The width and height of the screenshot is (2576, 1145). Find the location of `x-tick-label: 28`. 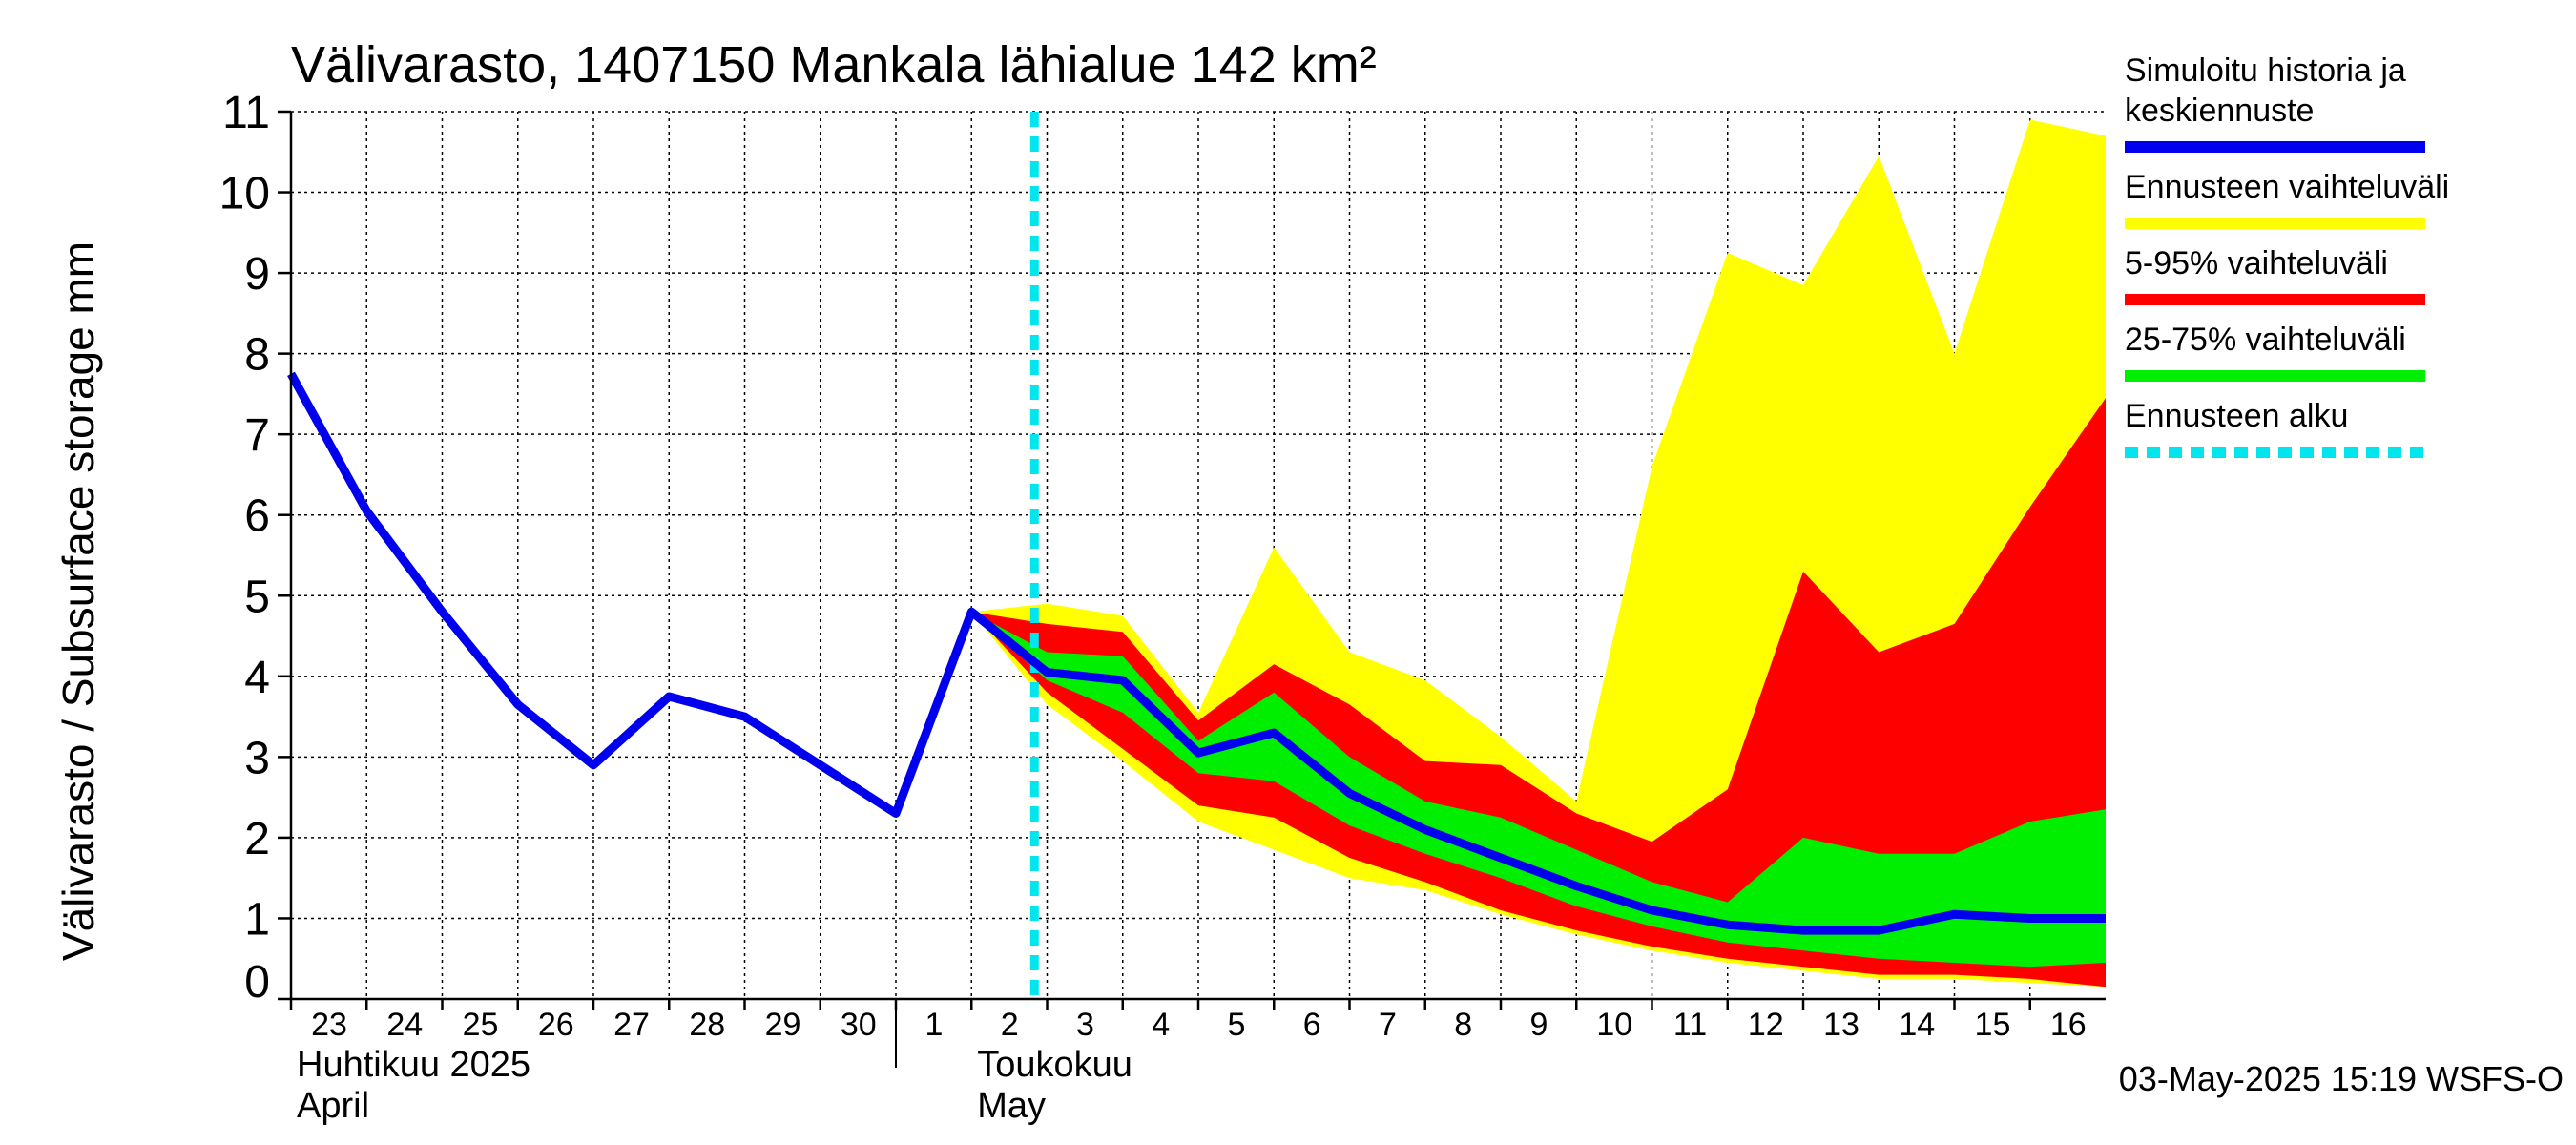

x-tick-label: 28 is located at coordinates (707, 1025).